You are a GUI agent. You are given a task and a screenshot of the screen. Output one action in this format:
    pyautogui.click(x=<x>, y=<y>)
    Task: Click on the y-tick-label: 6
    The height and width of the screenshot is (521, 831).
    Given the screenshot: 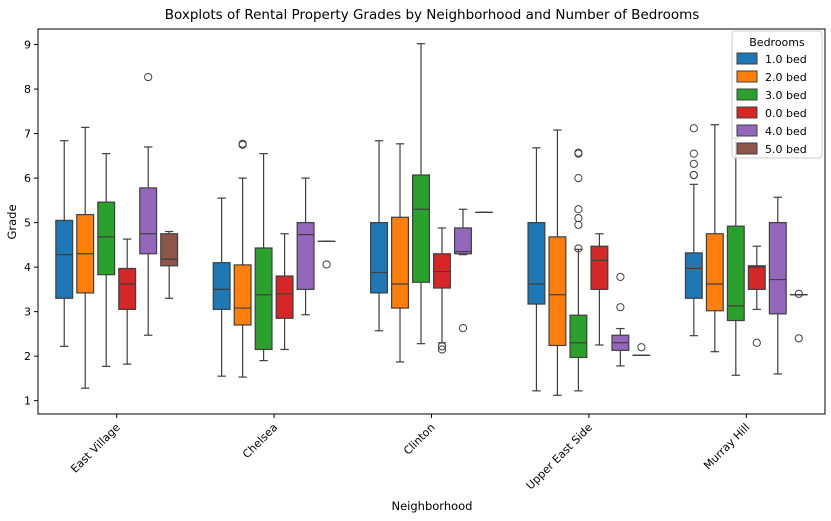 What is the action you would take?
    pyautogui.click(x=27, y=178)
    